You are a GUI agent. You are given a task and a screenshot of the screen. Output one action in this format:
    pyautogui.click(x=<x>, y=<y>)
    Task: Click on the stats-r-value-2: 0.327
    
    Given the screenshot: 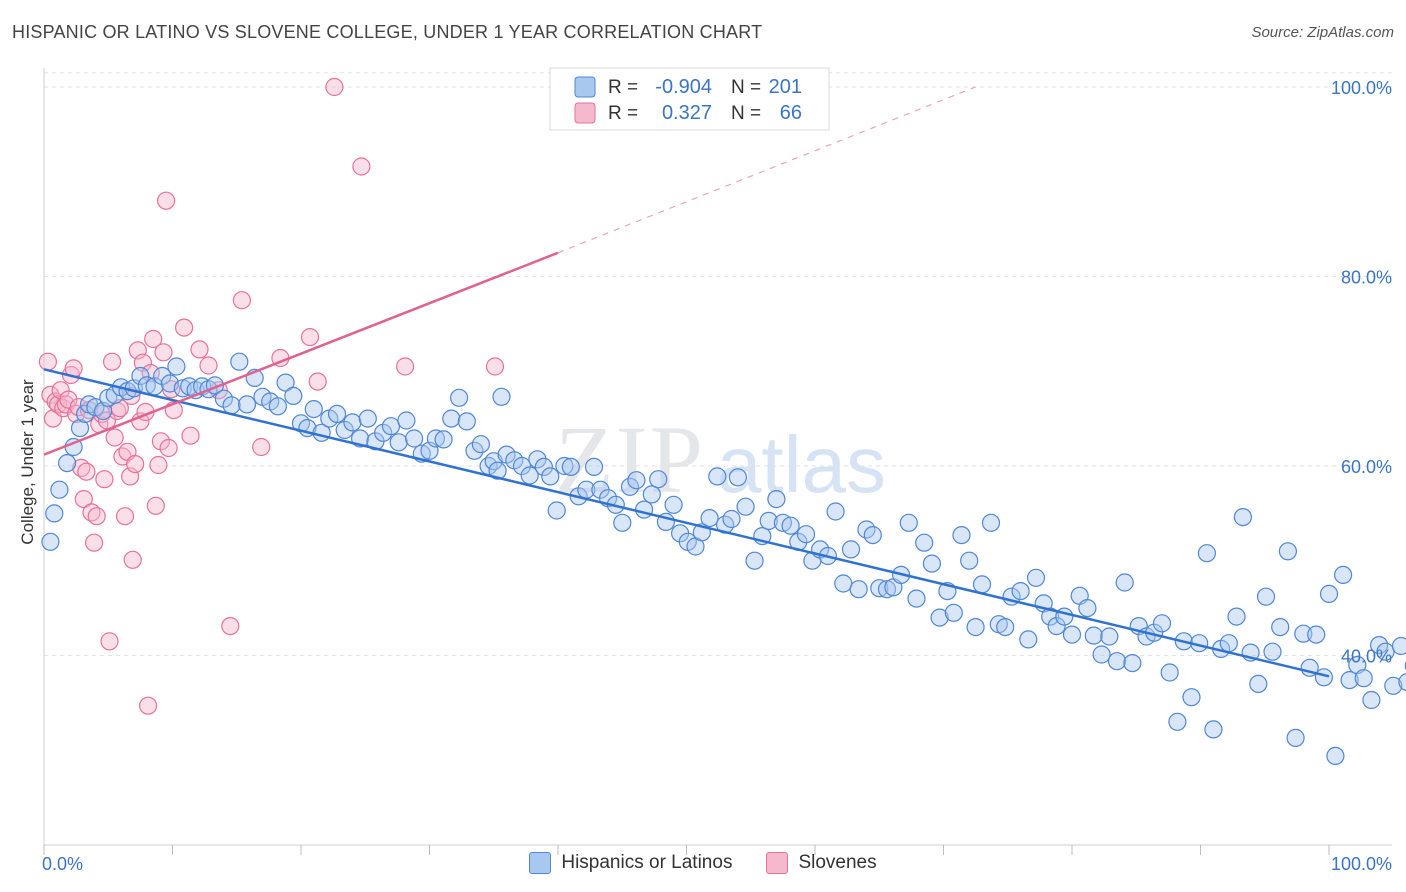 What is the action you would take?
    pyautogui.click(x=687, y=113)
    